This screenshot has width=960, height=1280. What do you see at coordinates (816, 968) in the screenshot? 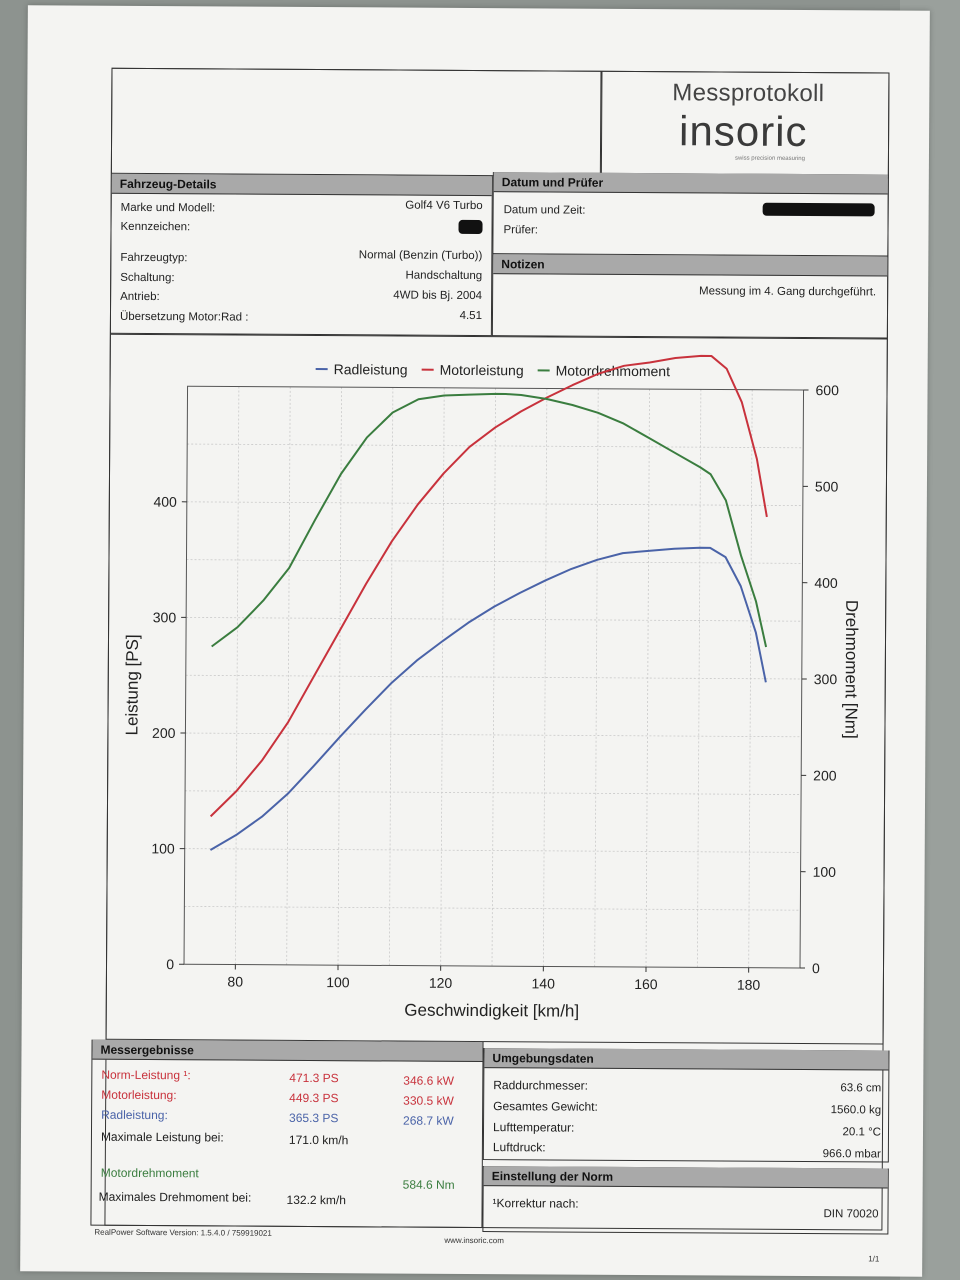
I see `y2-tick-label: 0` at bounding box center [816, 968].